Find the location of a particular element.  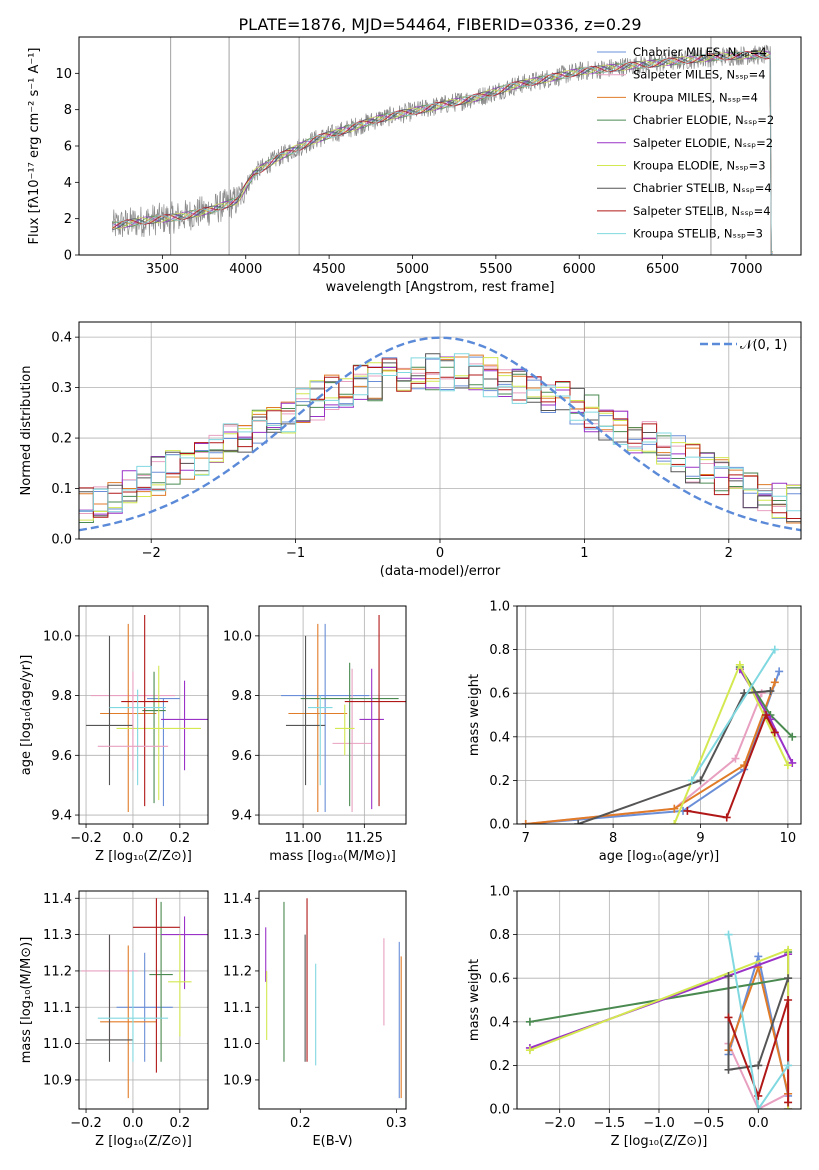

x-tick-label: 5500 is located at coordinates (495, 269).